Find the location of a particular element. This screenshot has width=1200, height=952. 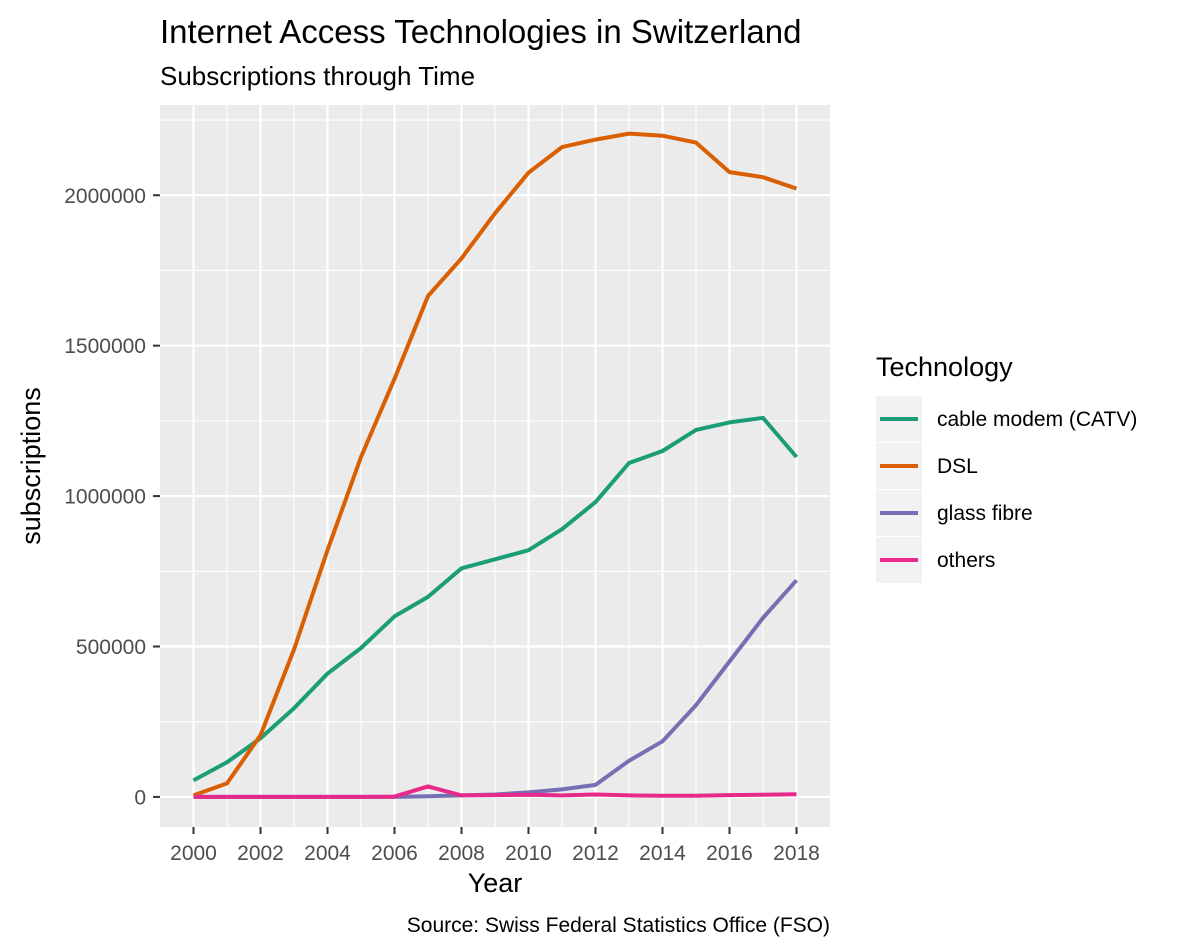

legend-title: Technology is located at coordinates (944, 367).